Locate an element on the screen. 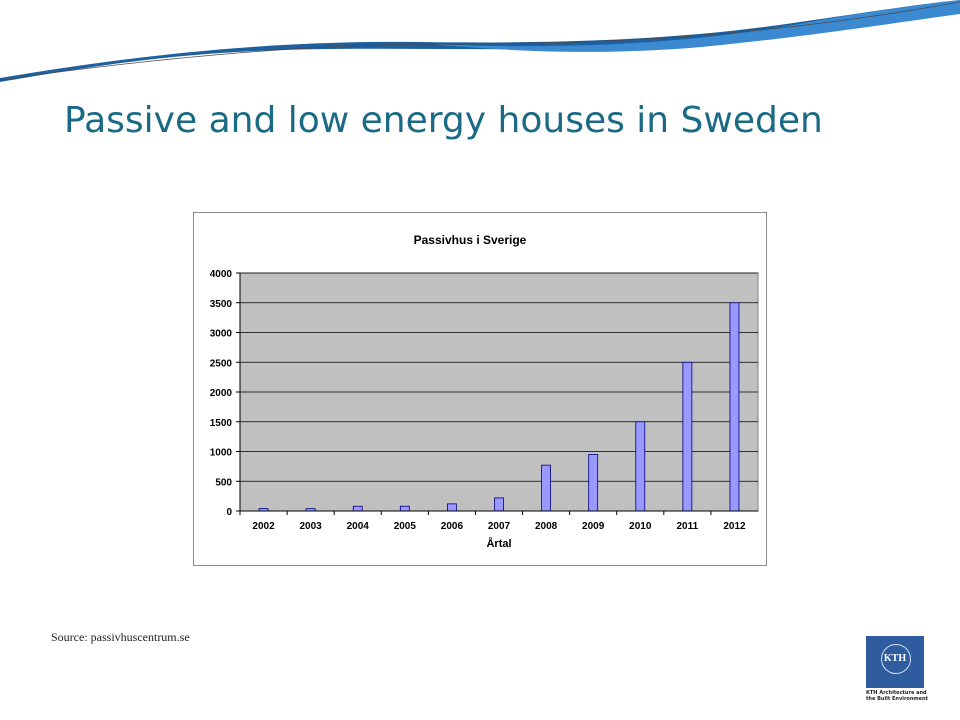 Image resolution: width=960 pixels, height=720 pixels. kth-logo-emblem: KTH is located at coordinates (895, 662).